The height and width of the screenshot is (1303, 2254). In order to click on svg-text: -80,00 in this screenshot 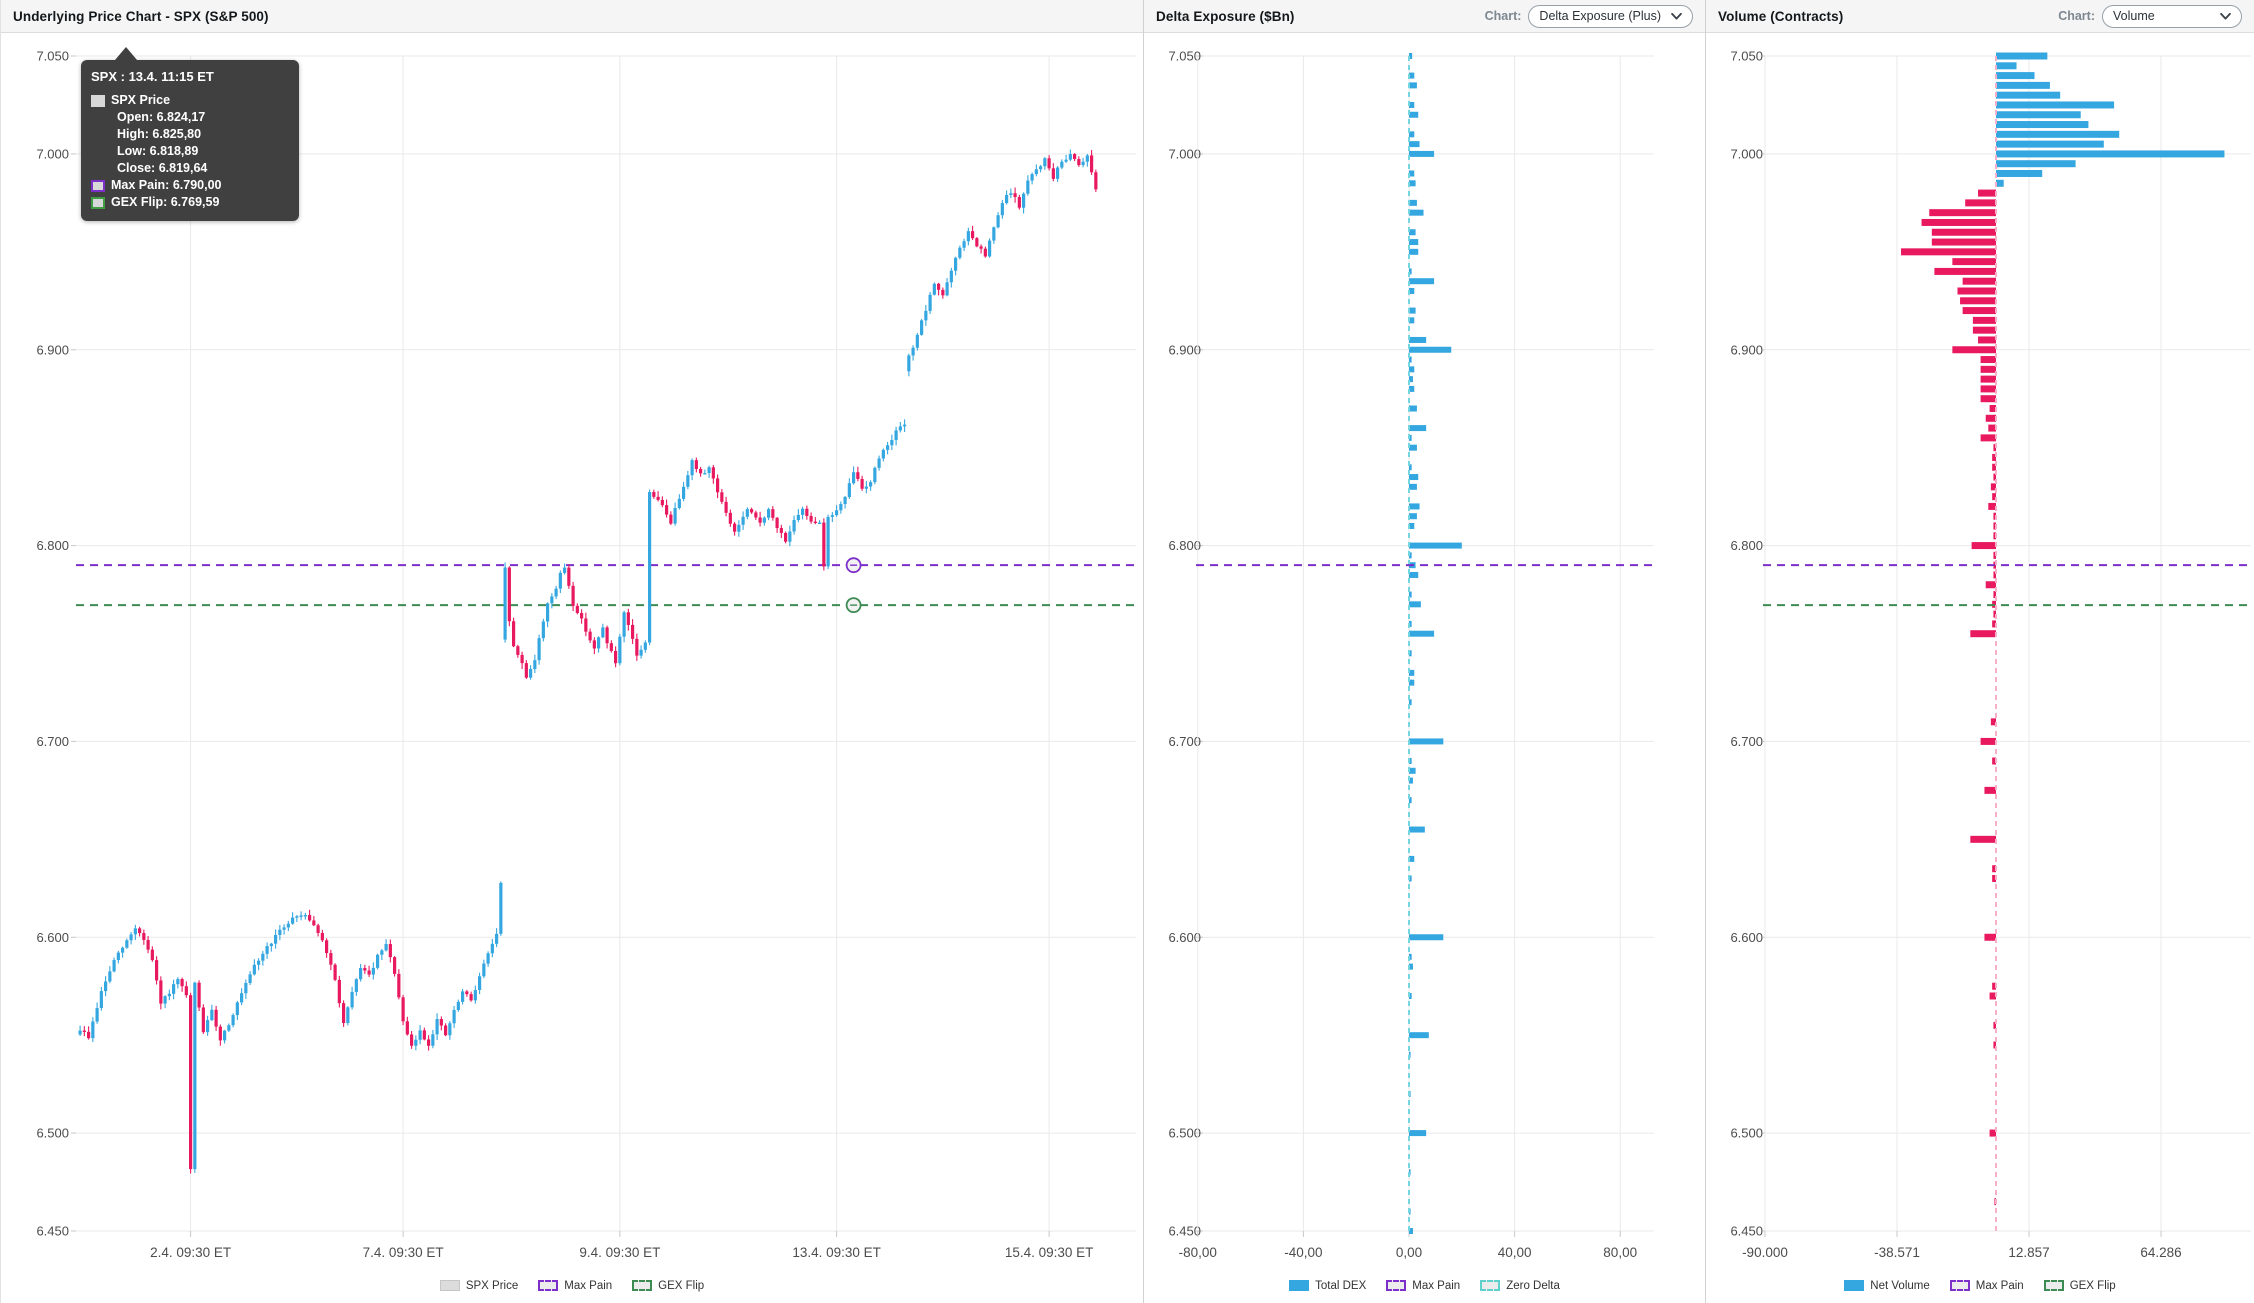, I will do `click(1198, 1252)`.